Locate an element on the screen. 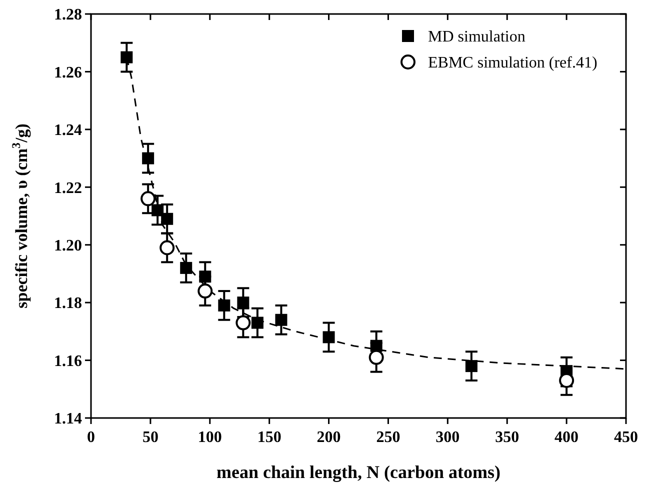 Image resolution: width=648 pixels, height=487 pixels. x-tick-label: 200 is located at coordinates (328, 437).